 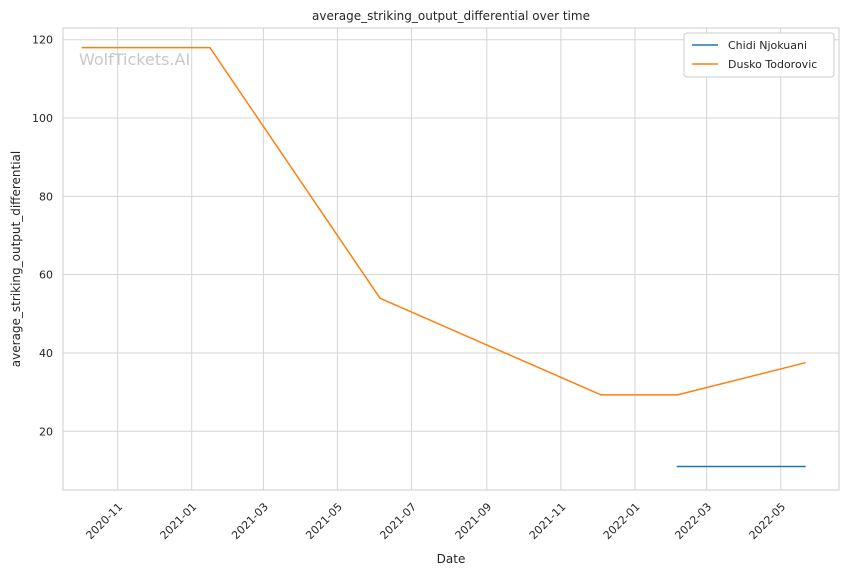 I want to click on y-tick-label: 20, so click(x=46, y=431).